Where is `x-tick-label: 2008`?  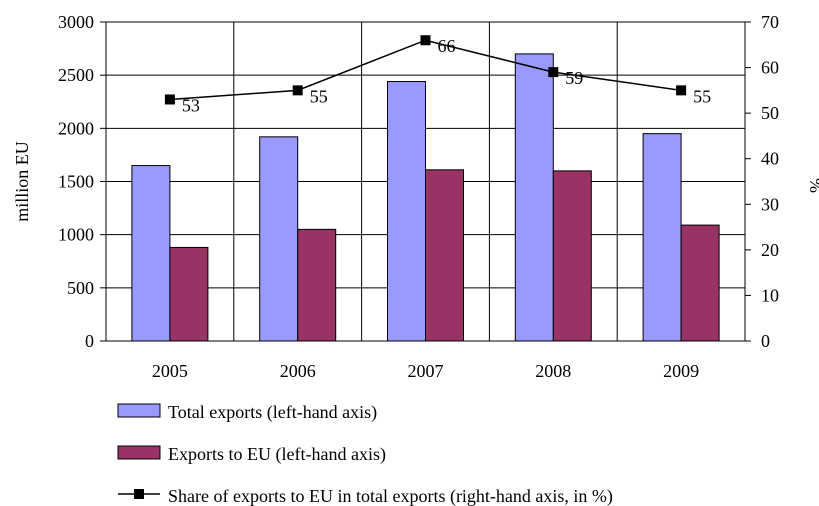 x-tick-label: 2008 is located at coordinates (553, 371).